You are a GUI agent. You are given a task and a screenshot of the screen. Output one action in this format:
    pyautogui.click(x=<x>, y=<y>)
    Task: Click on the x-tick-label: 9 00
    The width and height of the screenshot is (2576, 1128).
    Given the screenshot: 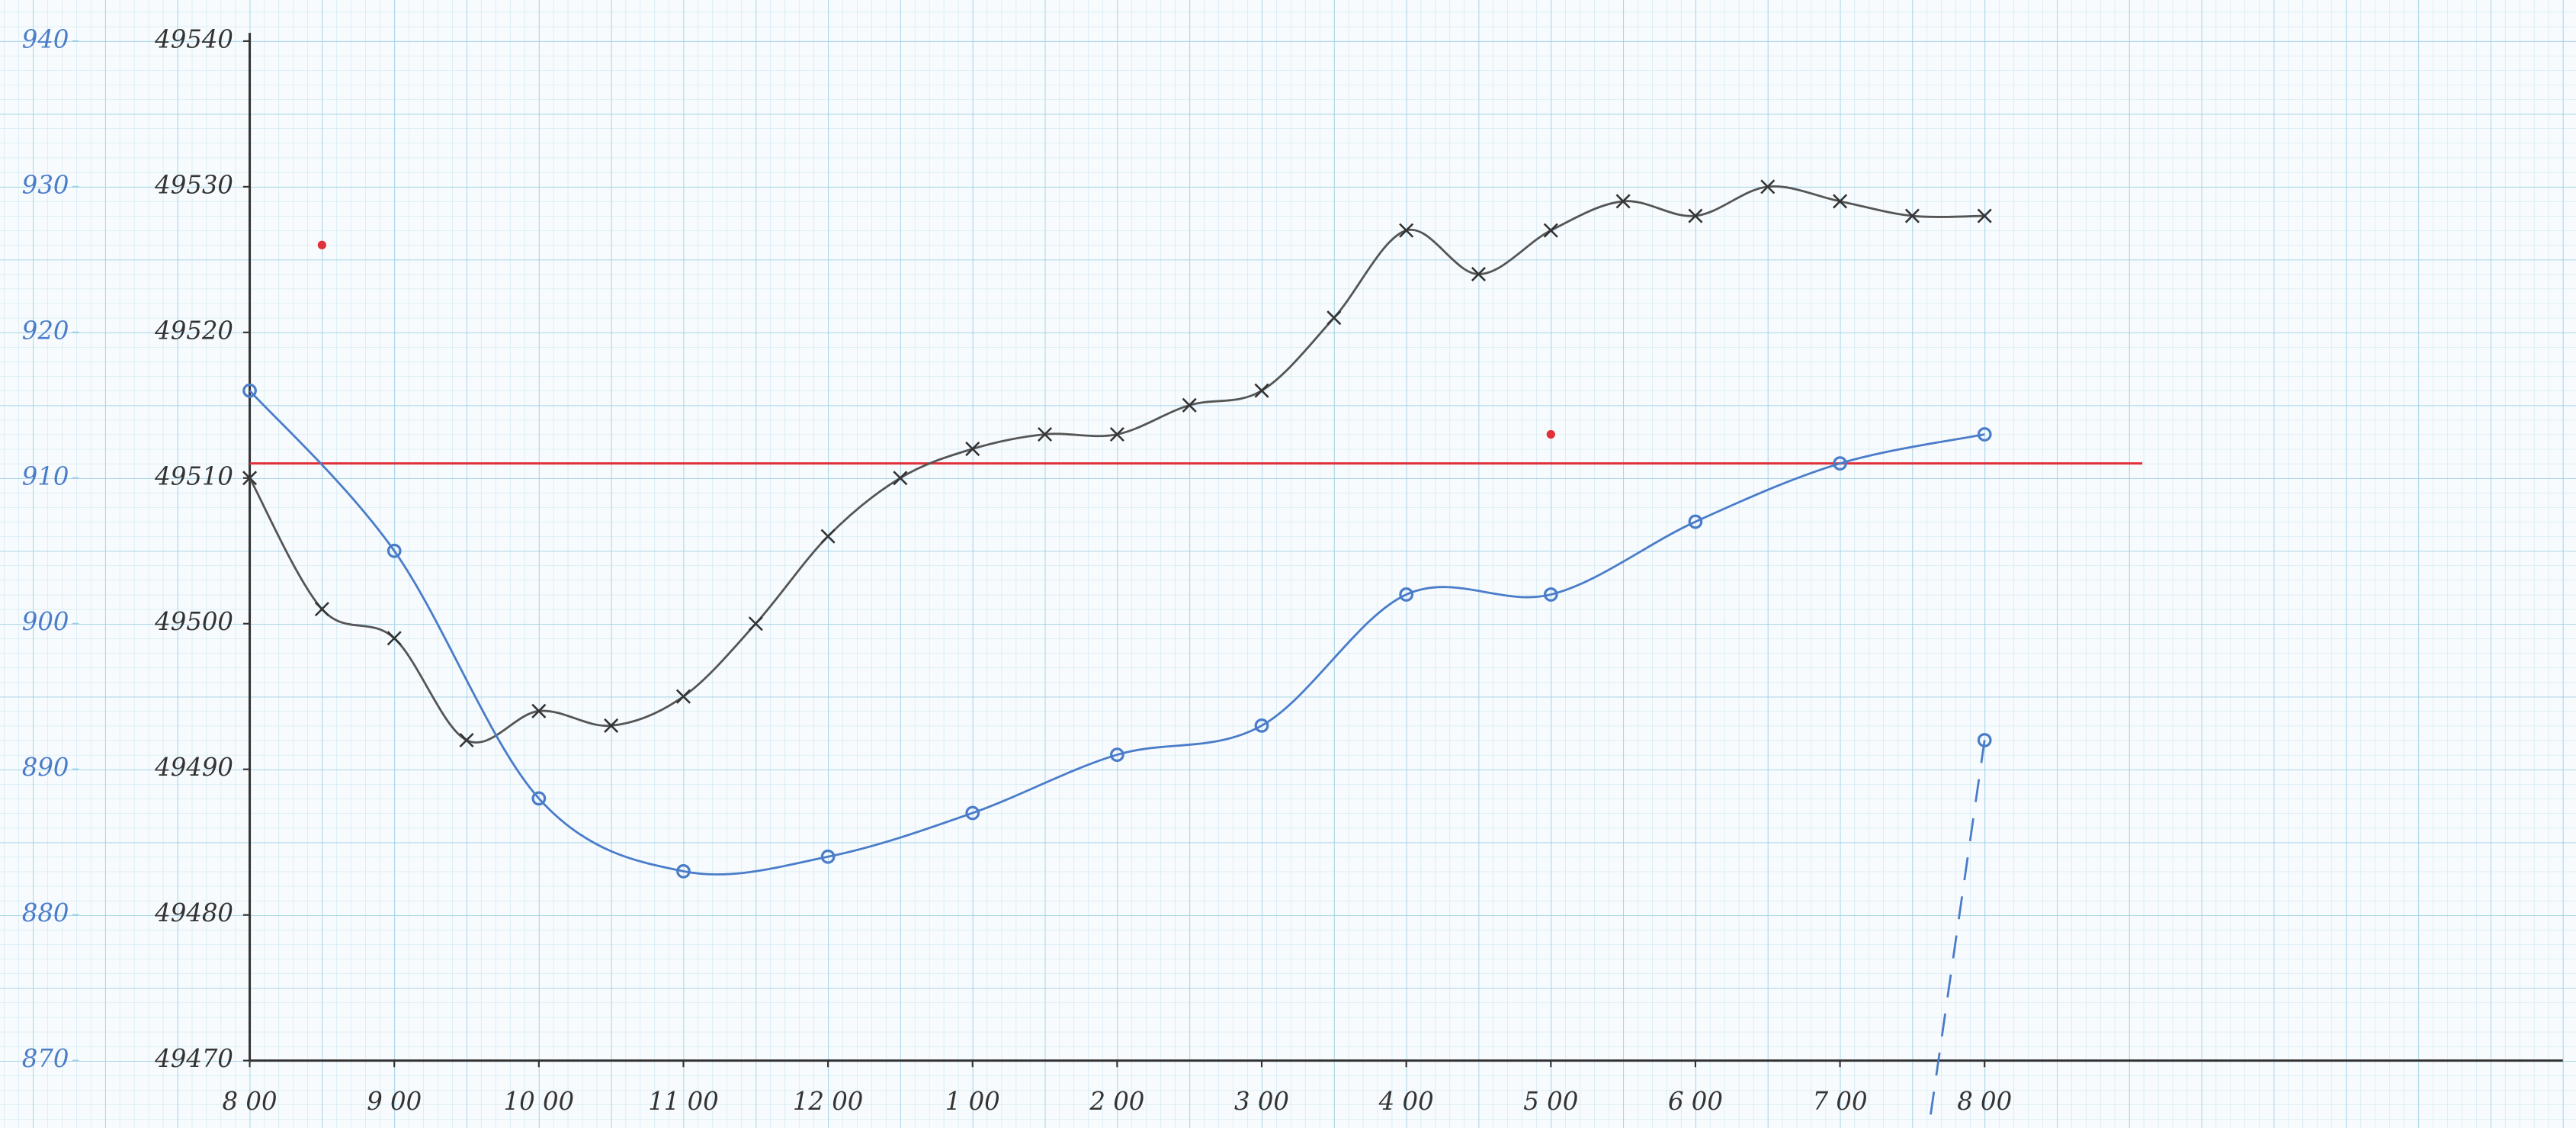 What is the action you would take?
    pyautogui.click(x=394, y=1101)
    